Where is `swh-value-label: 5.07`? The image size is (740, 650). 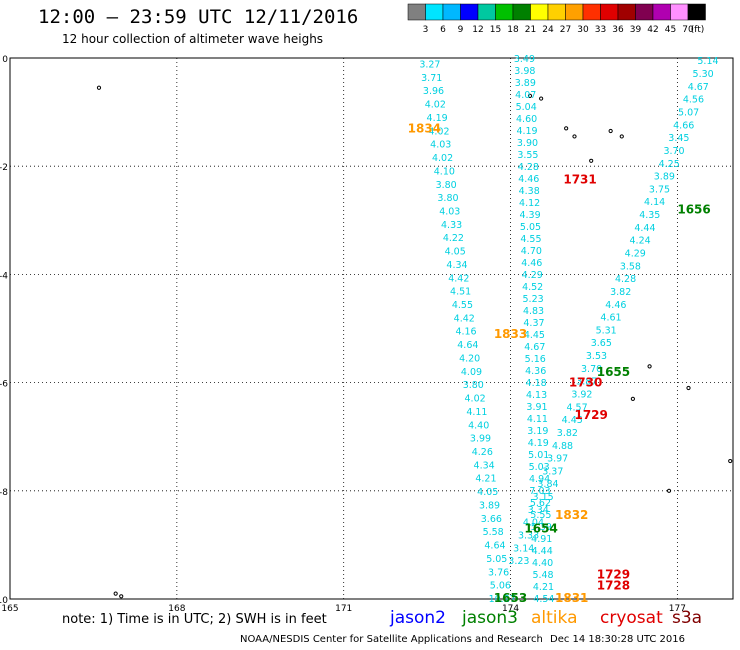 swh-value-label: 5.07 is located at coordinates (688, 113).